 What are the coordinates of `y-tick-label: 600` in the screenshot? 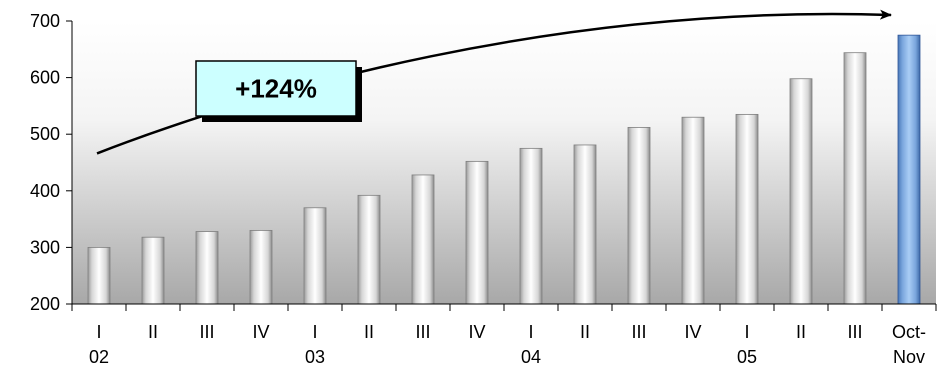 It's located at (45, 78).